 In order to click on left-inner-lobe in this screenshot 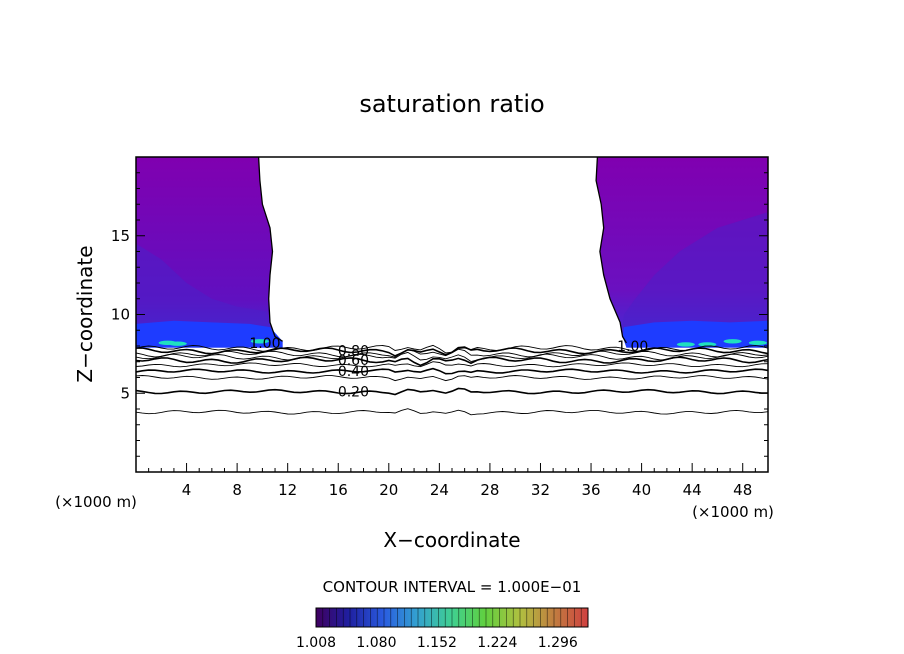, I will do `click(203, 285)`.